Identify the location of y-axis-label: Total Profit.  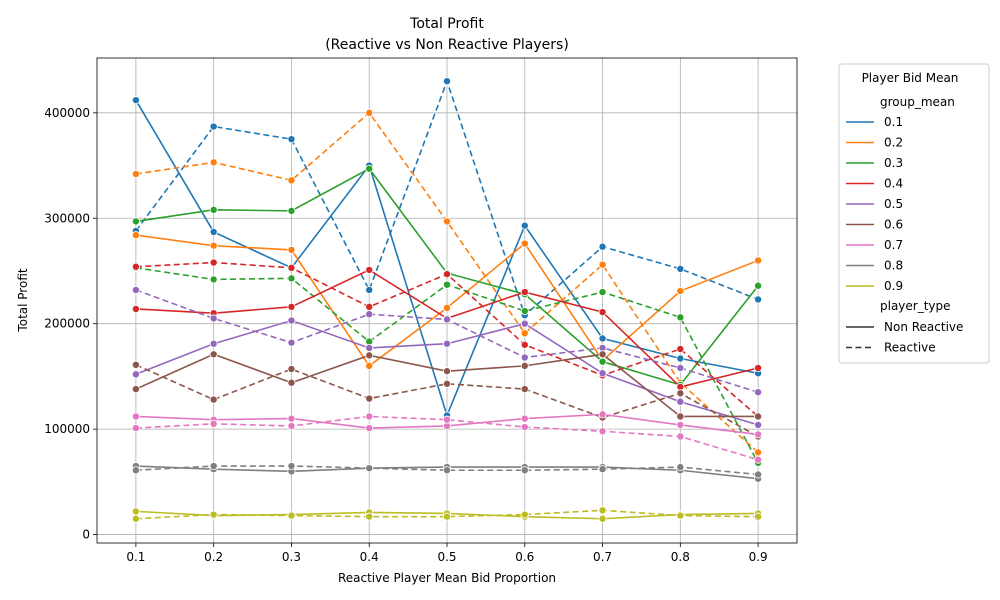
(23, 300).